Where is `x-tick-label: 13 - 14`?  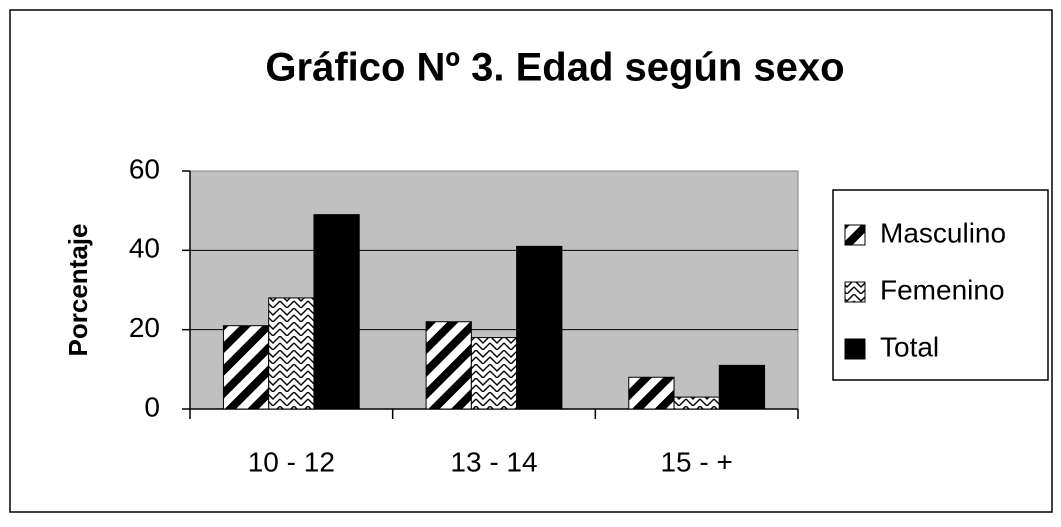
x-tick-label: 13 - 14 is located at coordinates (493, 461).